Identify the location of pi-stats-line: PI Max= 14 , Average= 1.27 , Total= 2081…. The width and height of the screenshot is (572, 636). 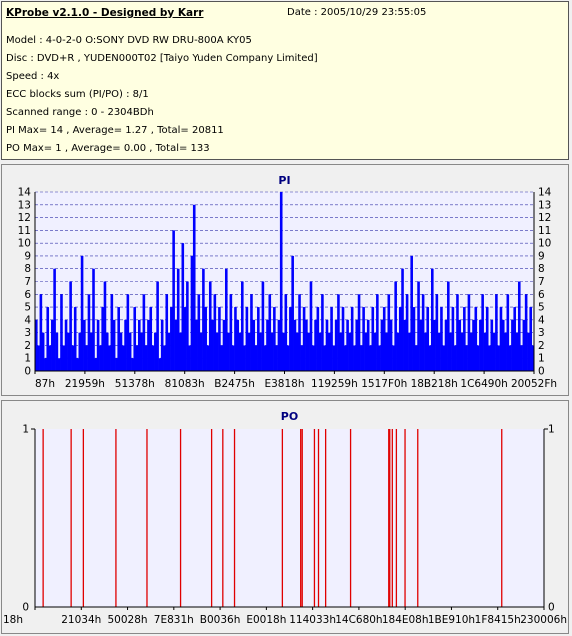
(115, 130).